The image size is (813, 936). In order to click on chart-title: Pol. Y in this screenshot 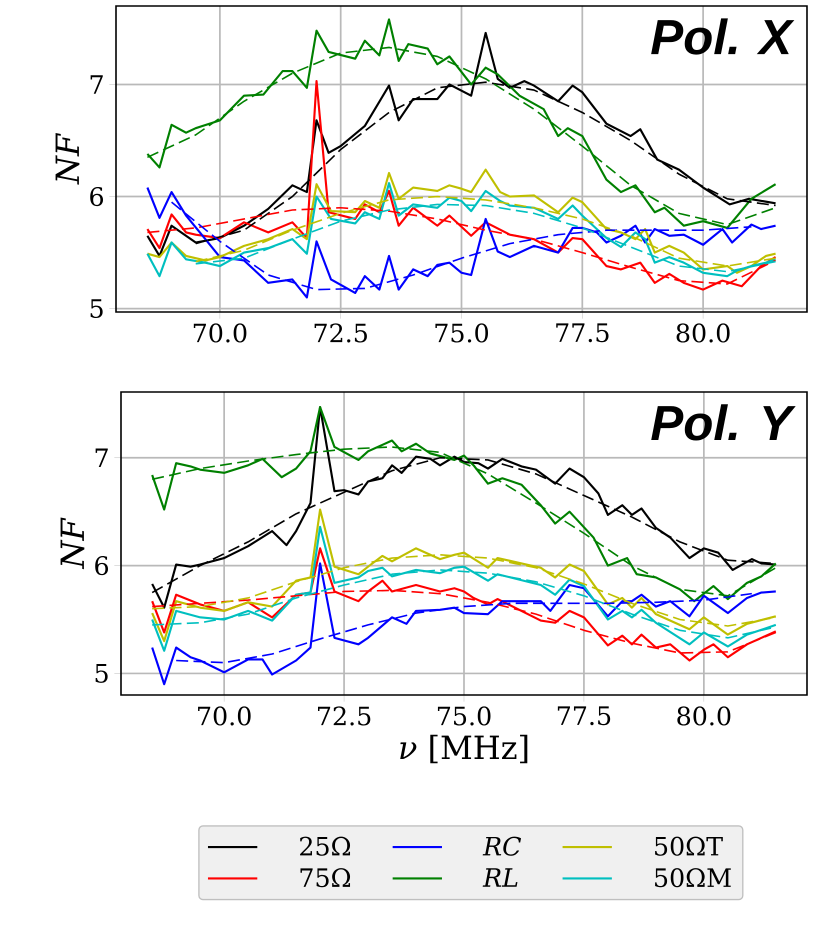, I will do `click(723, 422)`.